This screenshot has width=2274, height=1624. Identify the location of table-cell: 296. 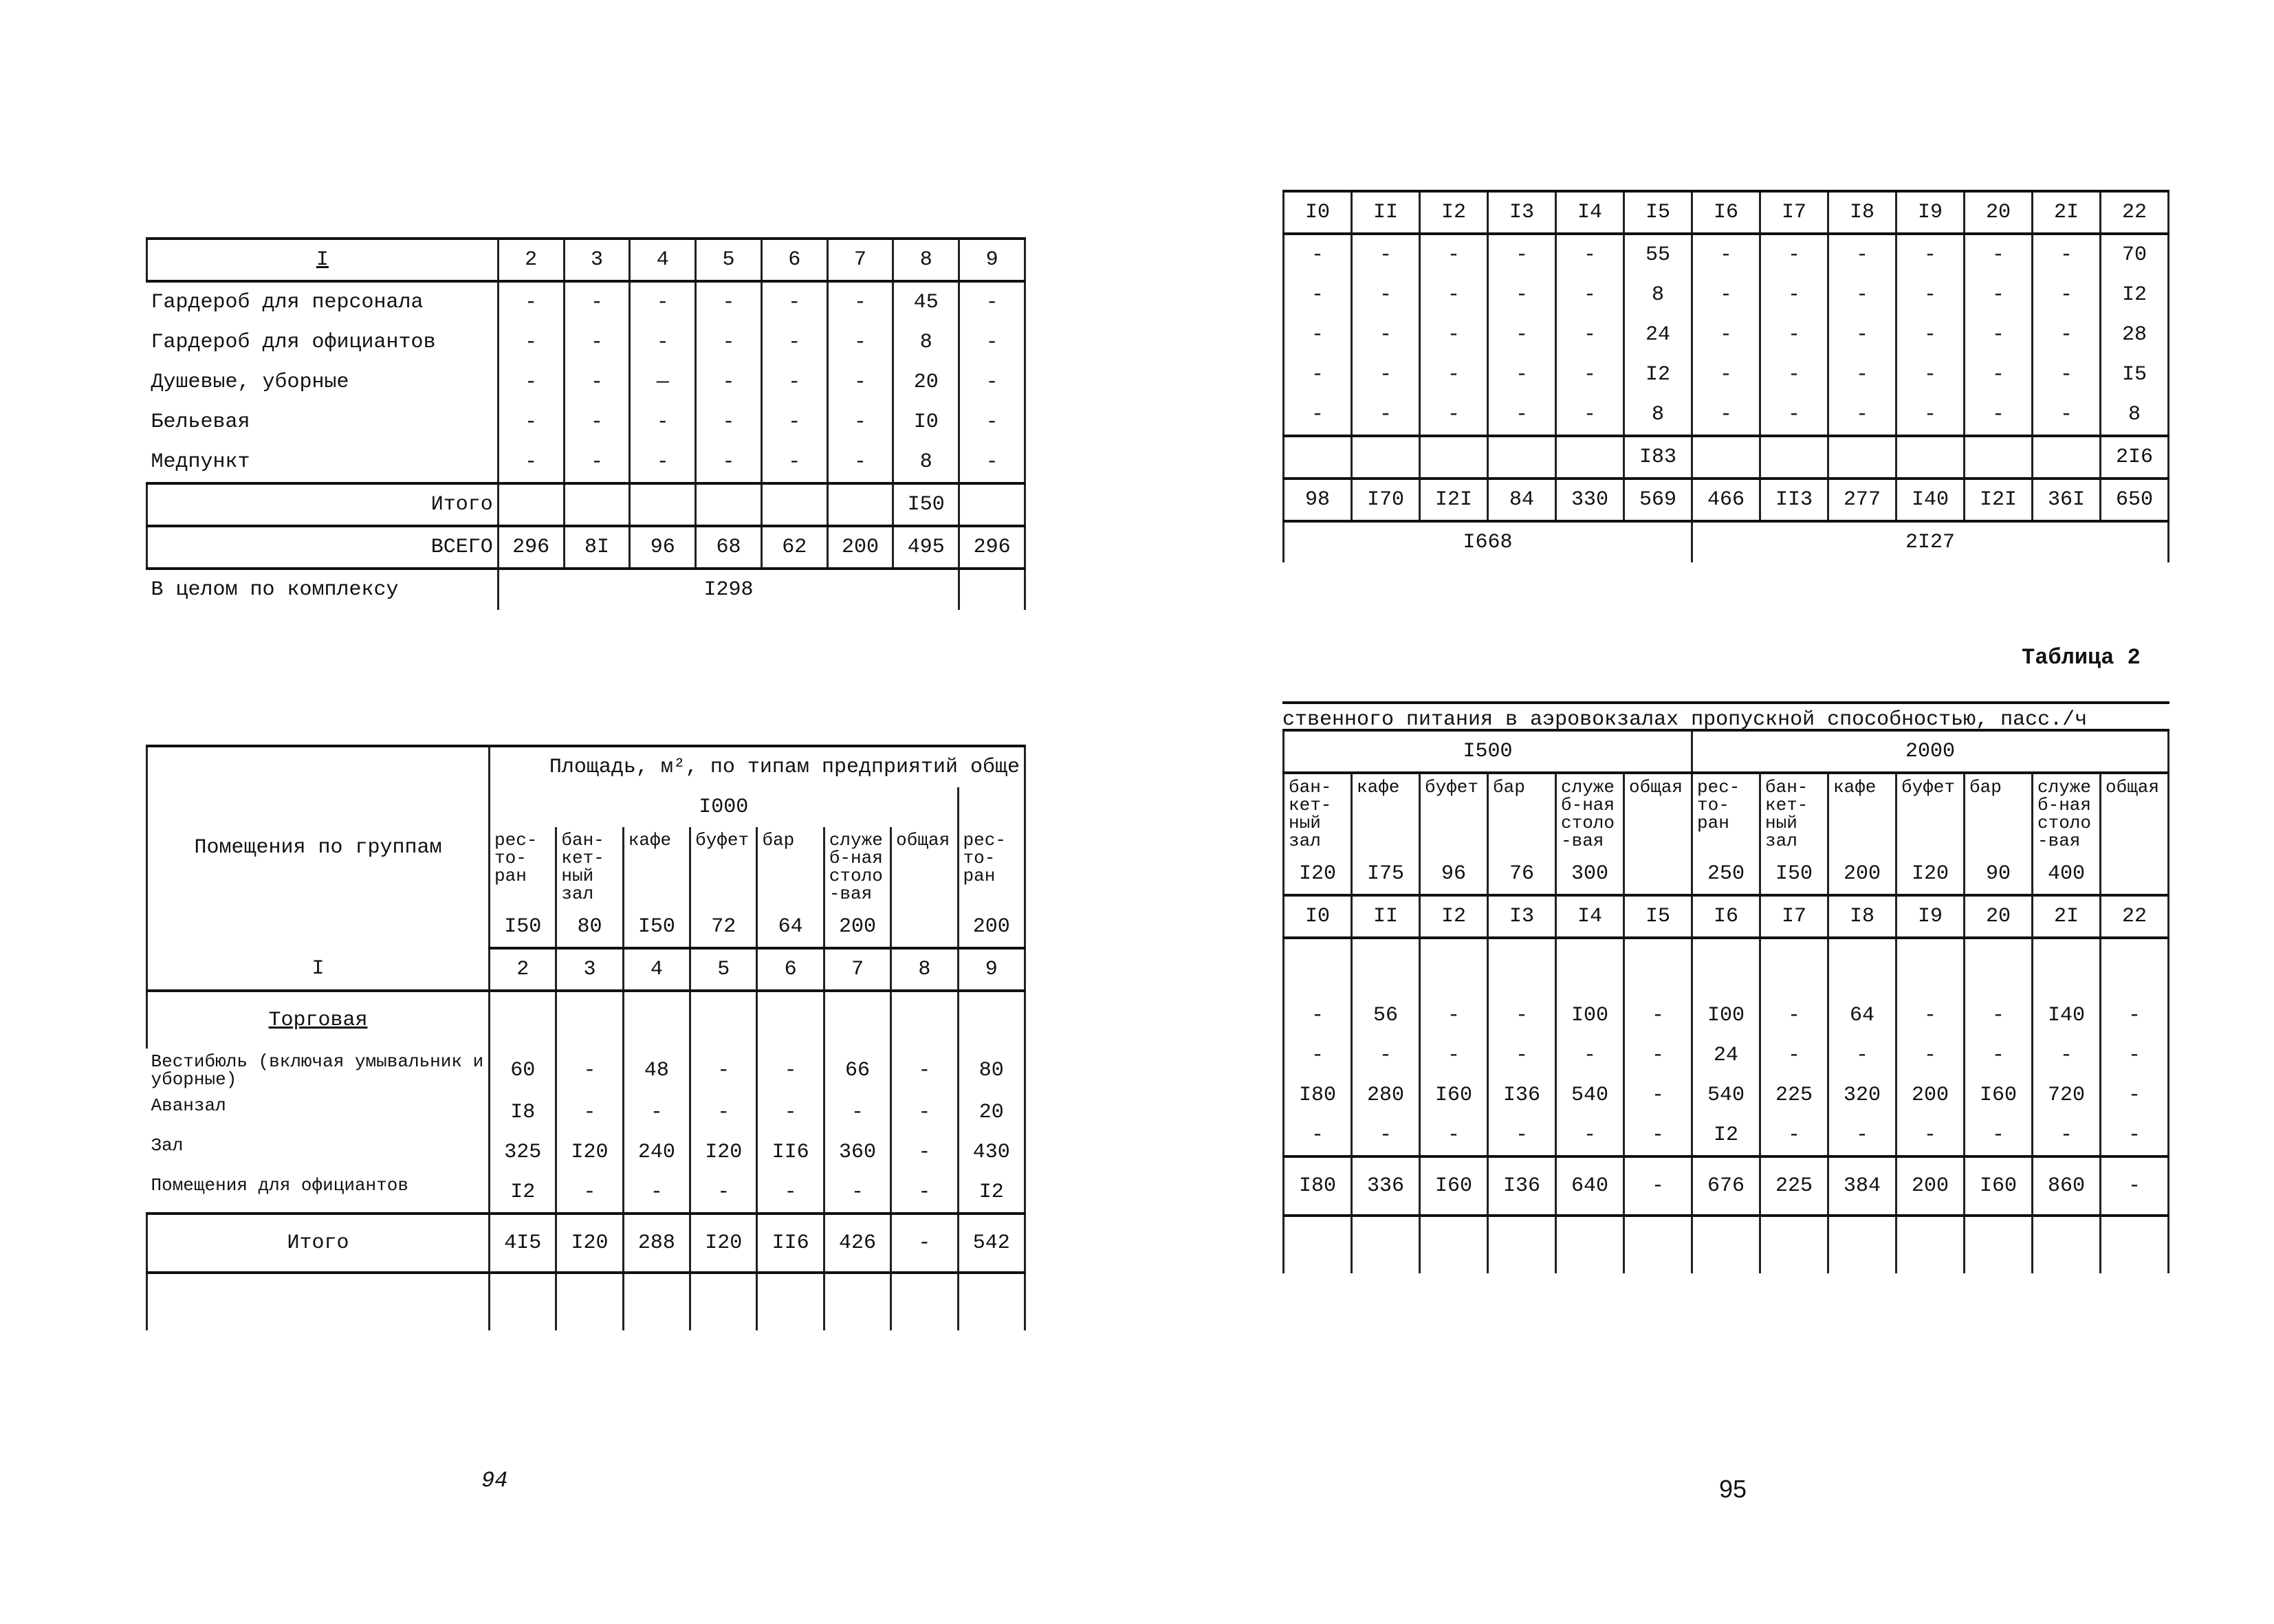
(992, 547).